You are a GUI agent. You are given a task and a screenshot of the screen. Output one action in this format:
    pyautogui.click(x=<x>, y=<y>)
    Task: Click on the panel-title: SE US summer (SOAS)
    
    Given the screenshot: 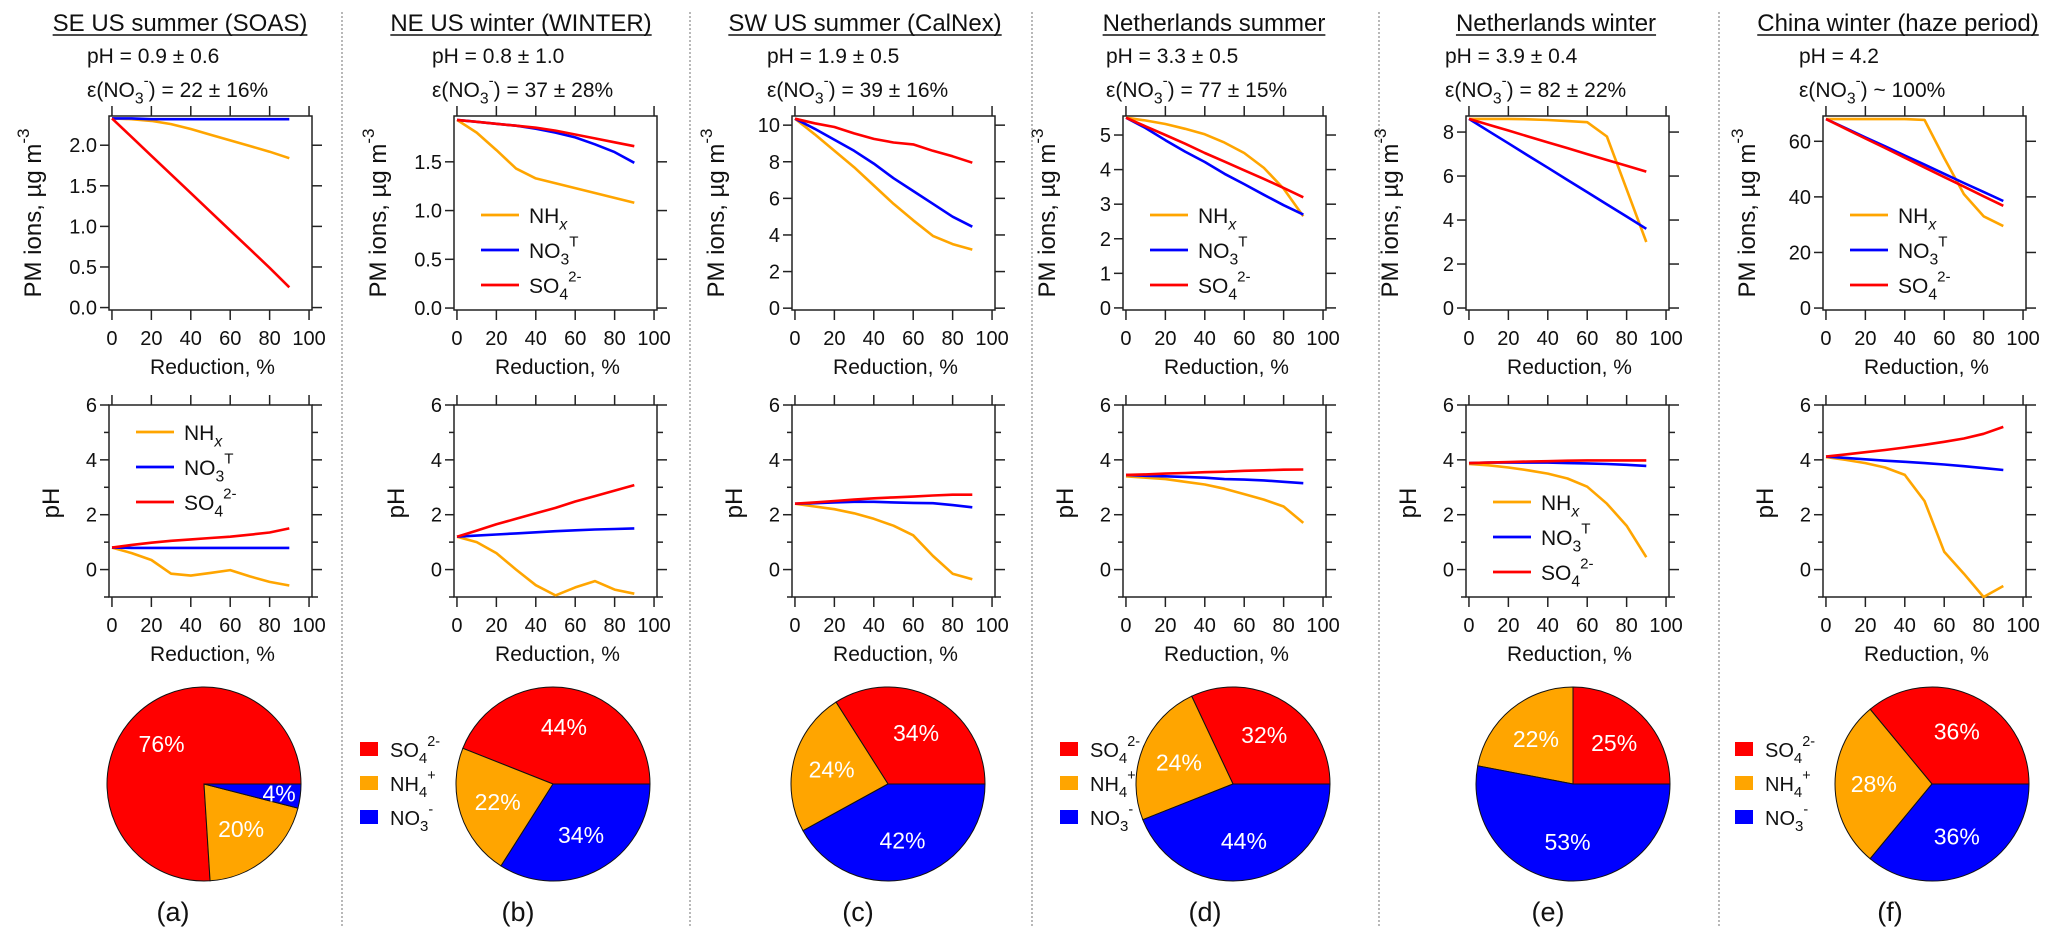 What is the action you would take?
    pyautogui.click(x=180, y=23)
    